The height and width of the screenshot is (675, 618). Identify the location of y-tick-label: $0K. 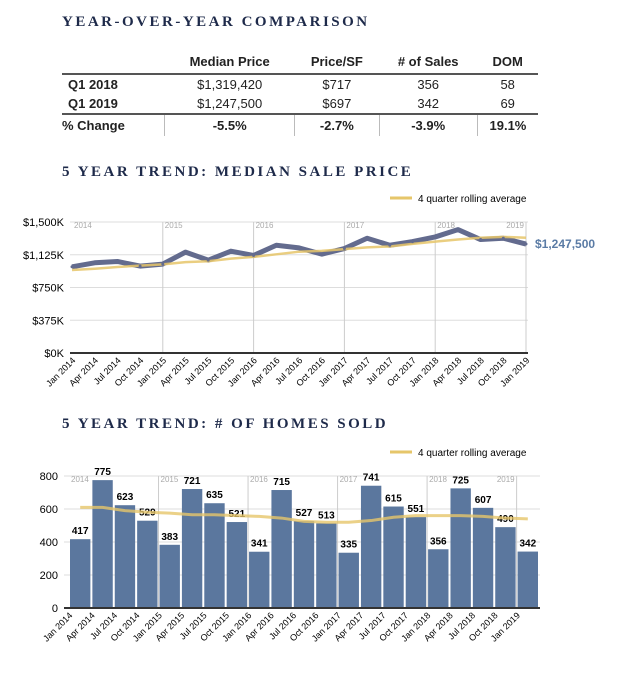
(54, 354).